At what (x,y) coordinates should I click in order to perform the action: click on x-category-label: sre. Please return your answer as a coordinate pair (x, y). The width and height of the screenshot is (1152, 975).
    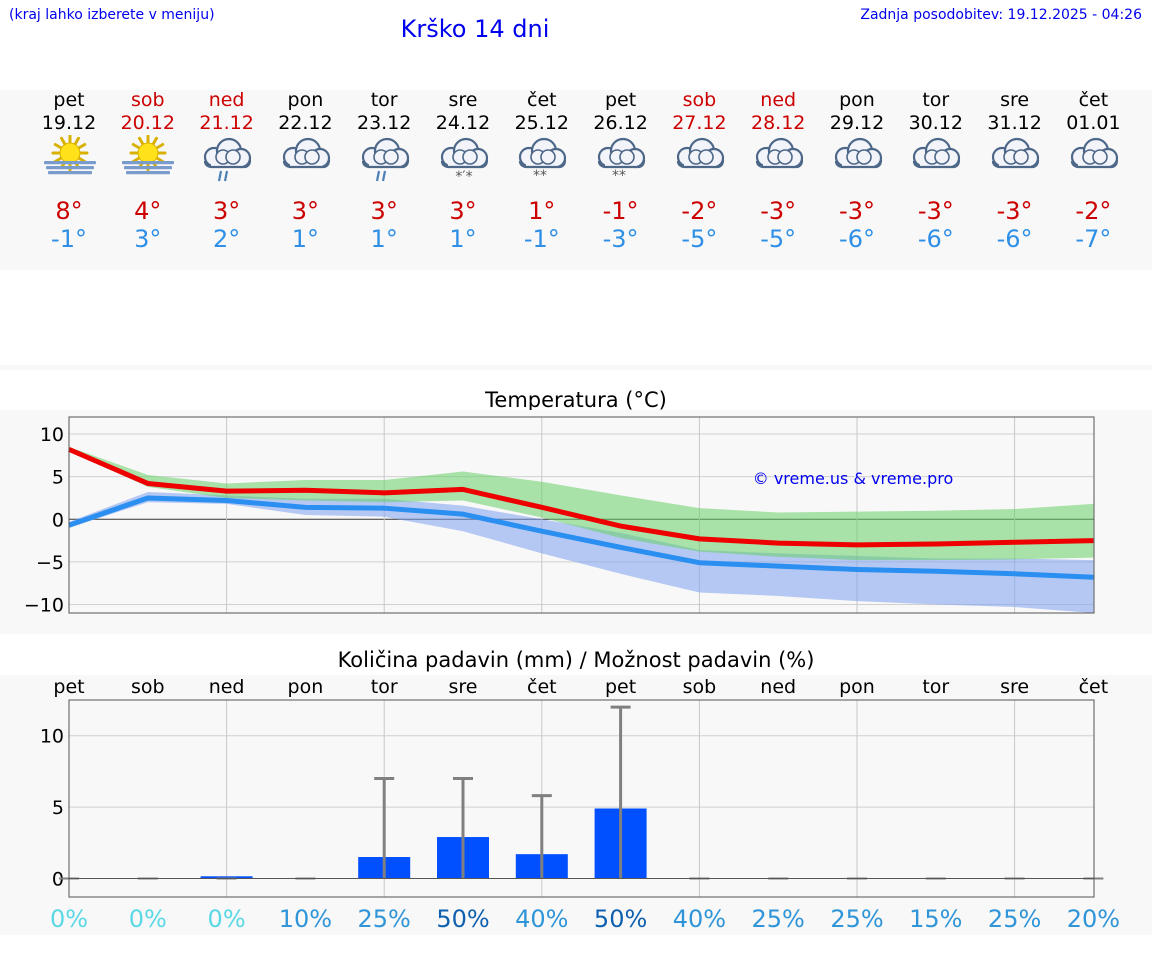
    Looking at the image, I should click on (1014, 687).